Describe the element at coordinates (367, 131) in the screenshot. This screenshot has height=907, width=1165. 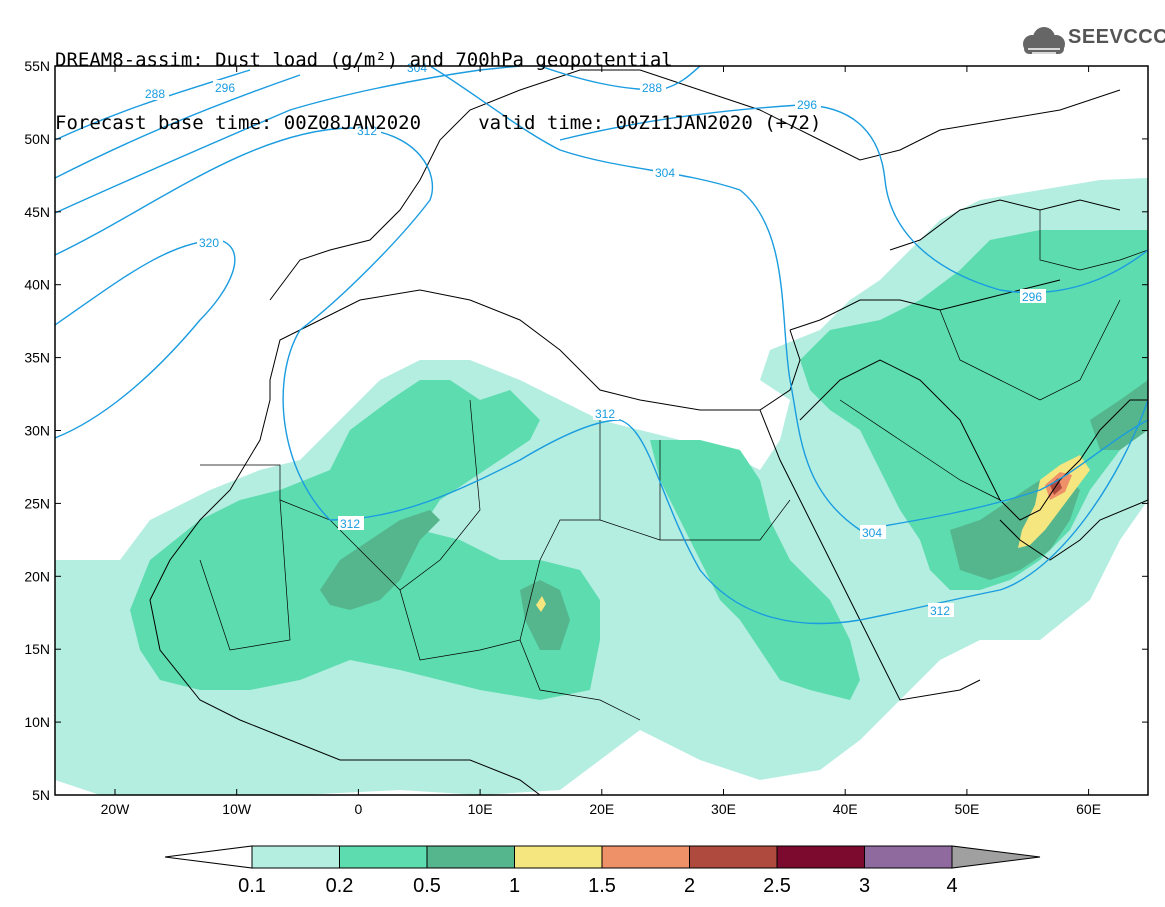
I see `contour-label-312a: 312` at that location.